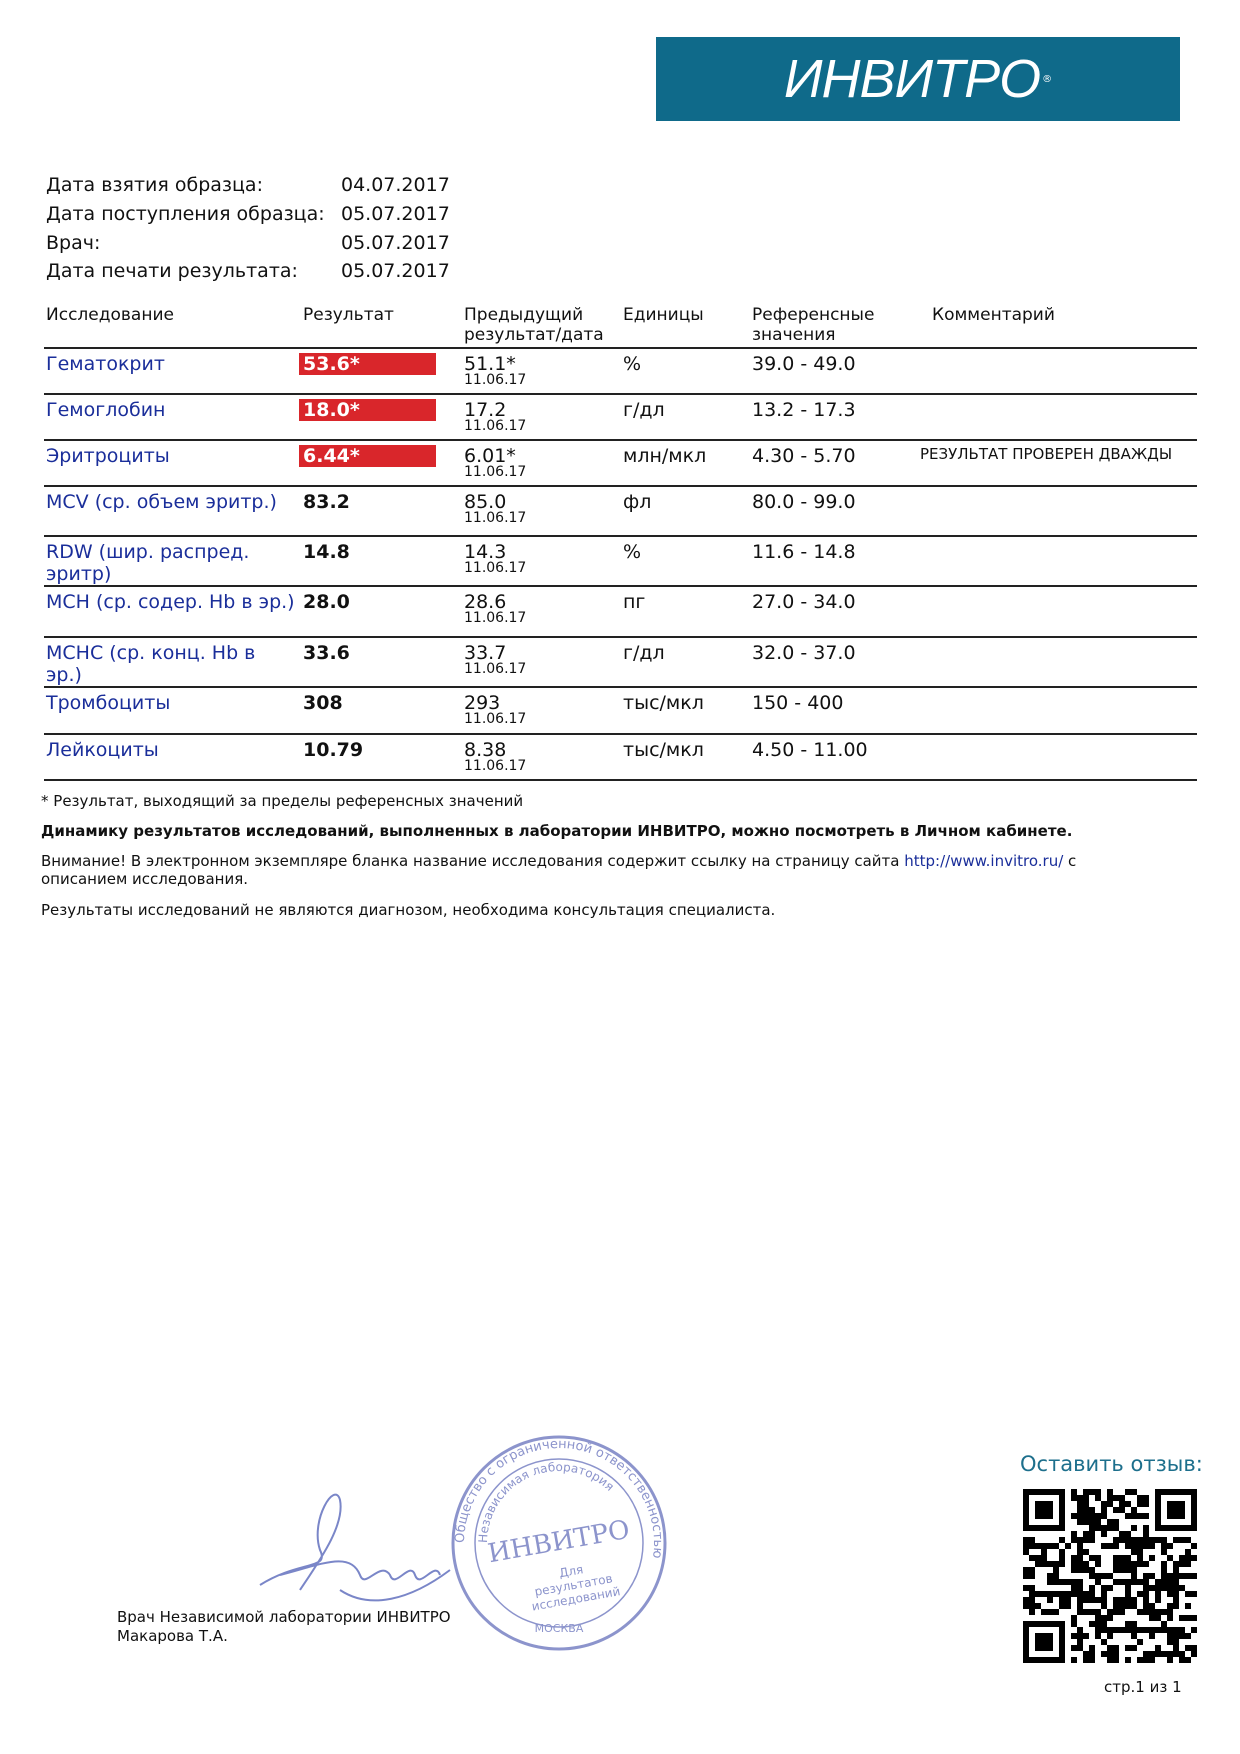 The image size is (1240, 1754). Describe the element at coordinates (804, 502) in the screenshot. I see `reference-range: 80.0 - 99.0` at that location.